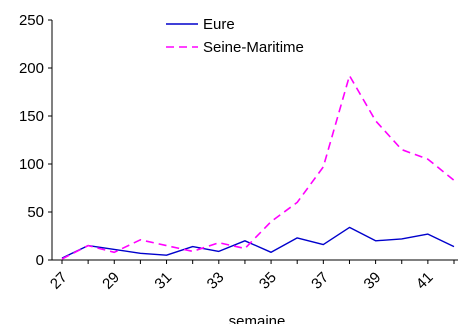  I want to click on legend-label: Eure, so click(219, 24).